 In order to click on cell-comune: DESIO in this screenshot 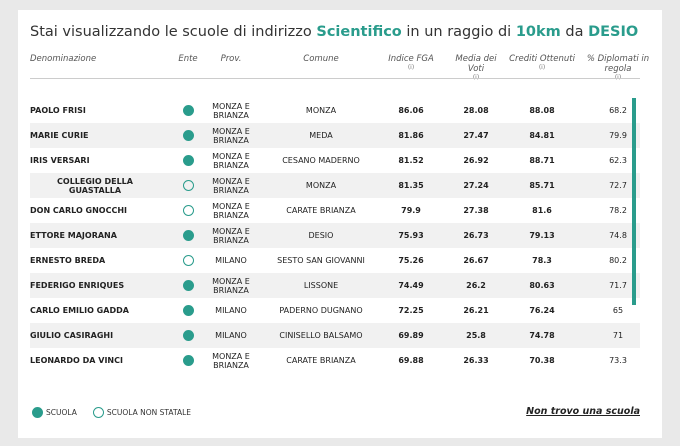, I will do `click(321, 235)`.